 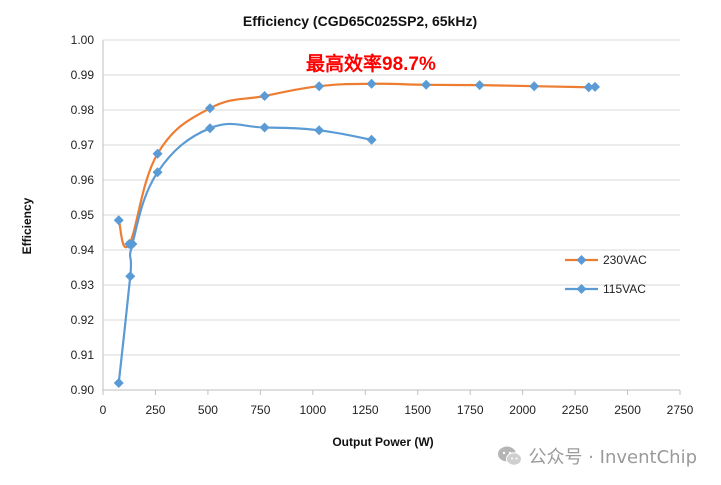 What do you see at coordinates (581, 260) in the screenshot?
I see `legend-marker-230VAC` at bounding box center [581, 260].